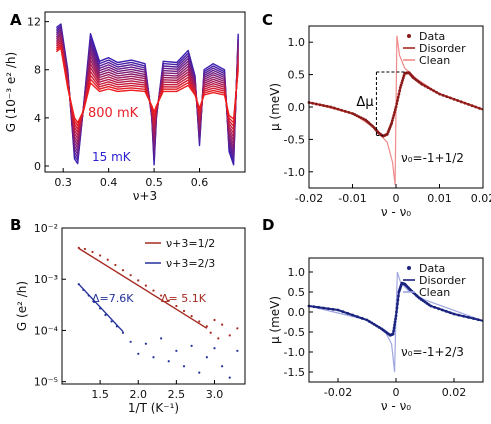  I want to click on y-axis-label-B: G (e² /h), so click(22, 306).